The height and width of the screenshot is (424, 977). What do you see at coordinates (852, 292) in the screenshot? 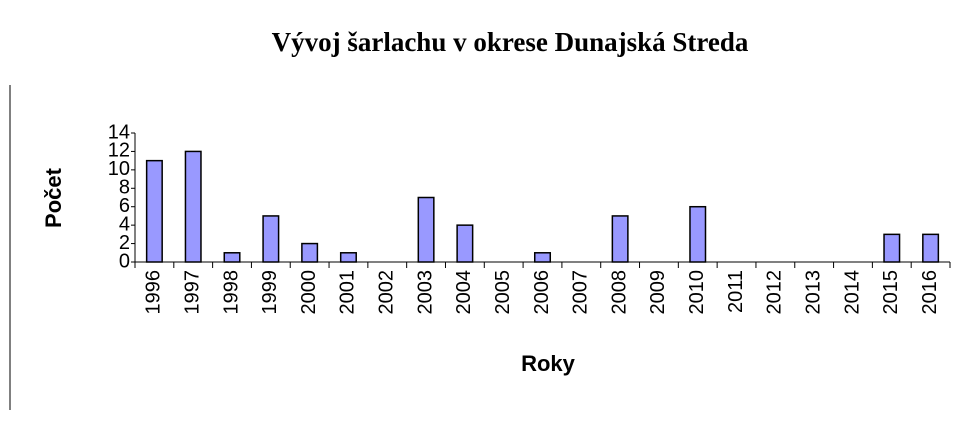
I see `x-tick-label: 2014` at bounding box center [852, 292].